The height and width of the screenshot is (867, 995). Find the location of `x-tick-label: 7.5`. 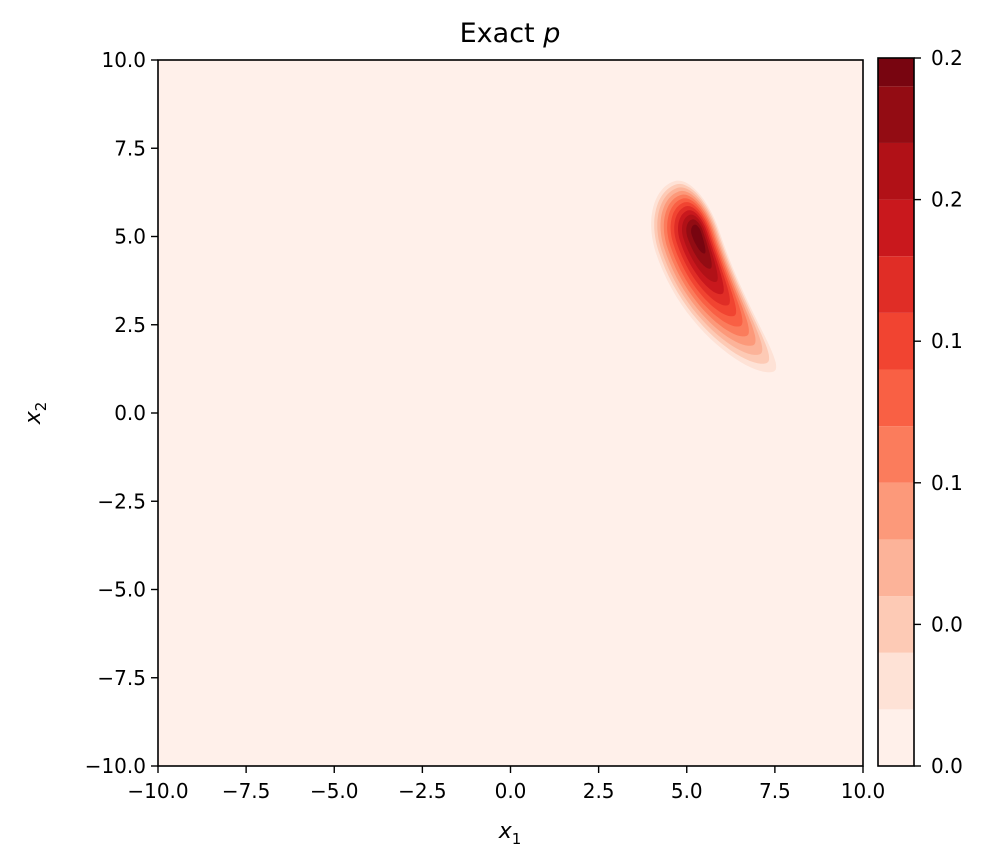

x-tick-label: 7.5 is located at coordinates (775, 791).